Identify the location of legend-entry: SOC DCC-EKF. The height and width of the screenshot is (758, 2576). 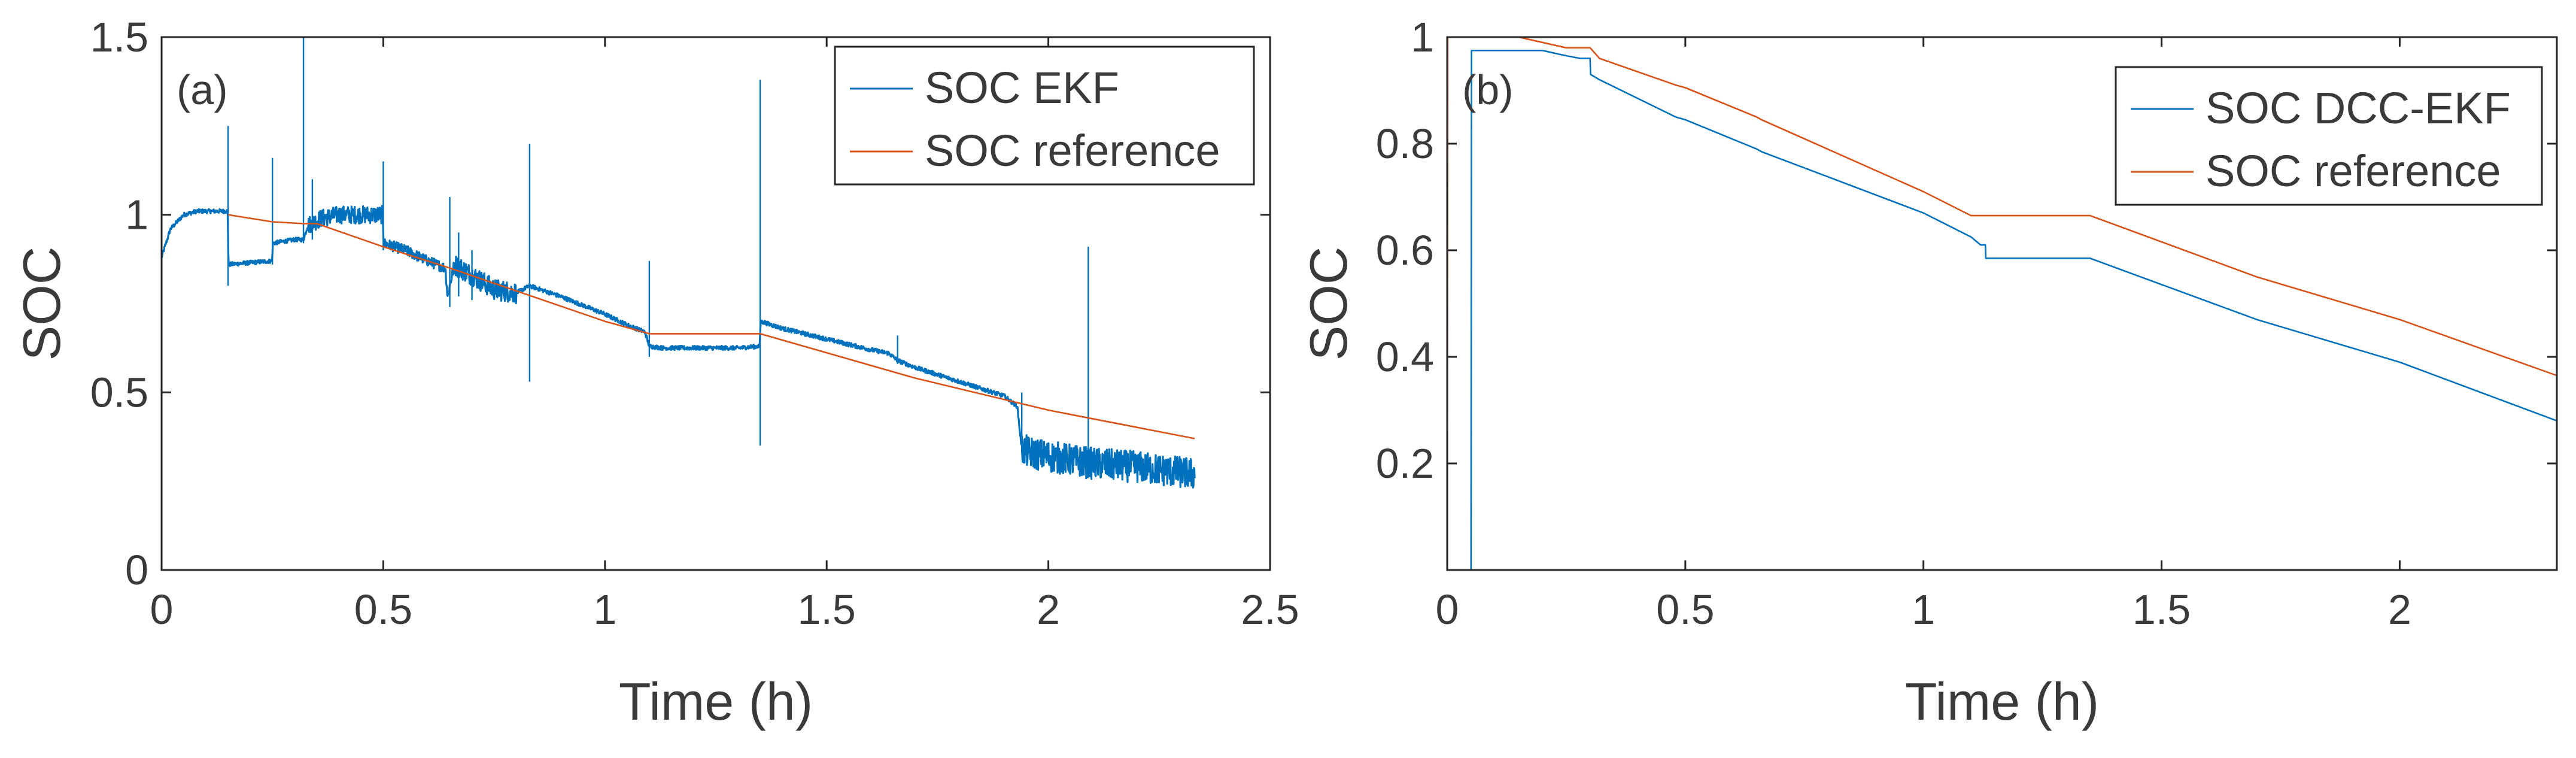
(2358, 108).